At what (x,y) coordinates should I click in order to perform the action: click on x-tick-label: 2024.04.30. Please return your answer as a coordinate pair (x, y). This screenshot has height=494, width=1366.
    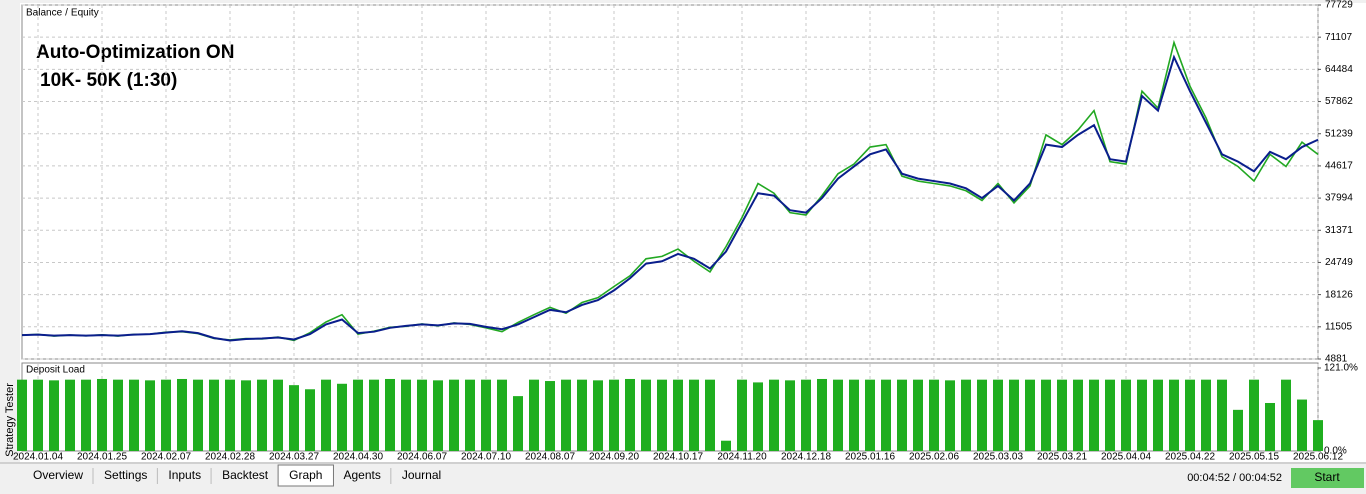
    Looking at the image, I should click on (358, 457).